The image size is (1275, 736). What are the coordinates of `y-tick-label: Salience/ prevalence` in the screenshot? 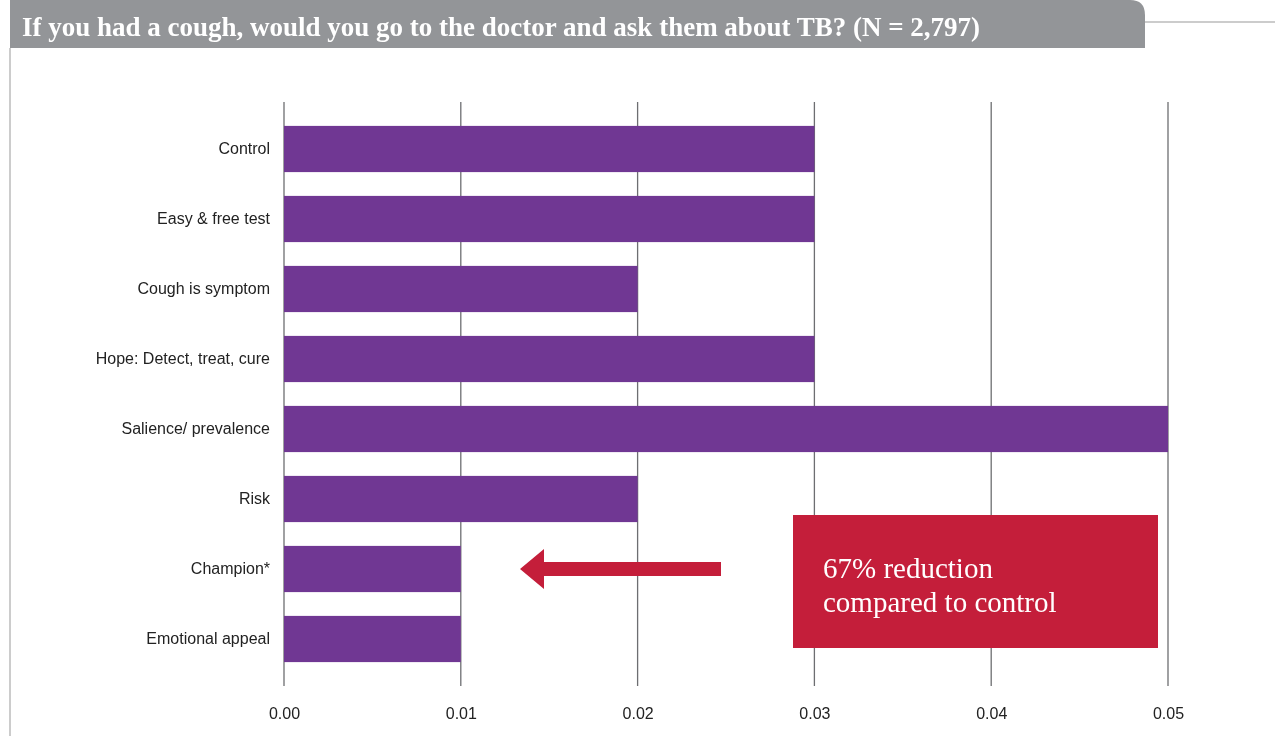 It's located at (196, 429).